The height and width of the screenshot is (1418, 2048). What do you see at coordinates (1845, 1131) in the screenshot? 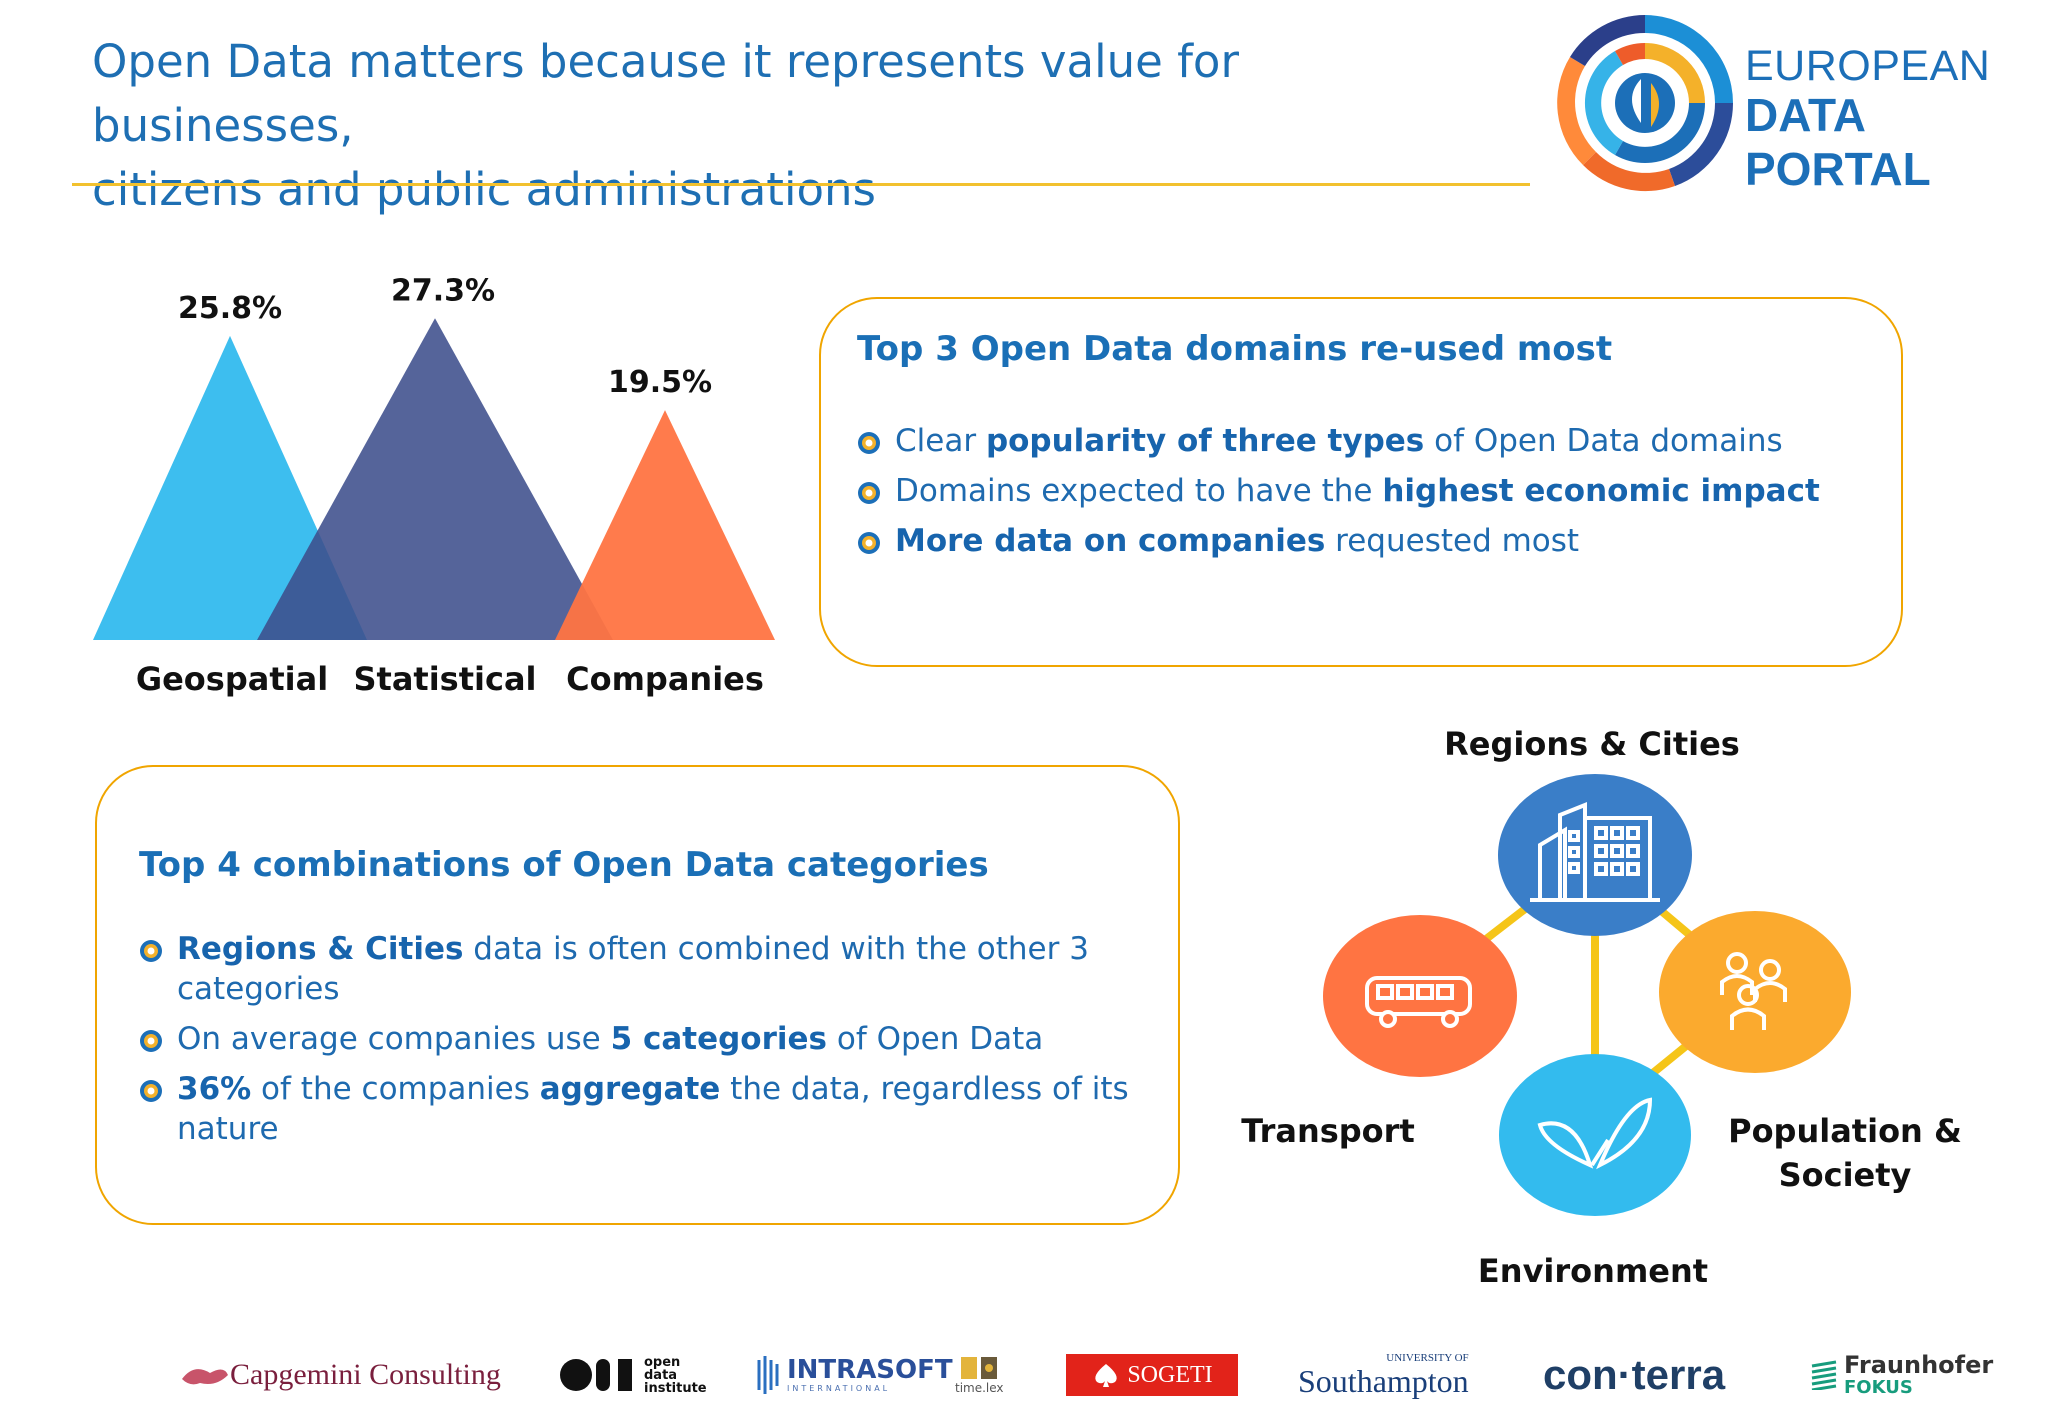
I see `label-population-line1: Population &` at bounding box center [1845, 1131].